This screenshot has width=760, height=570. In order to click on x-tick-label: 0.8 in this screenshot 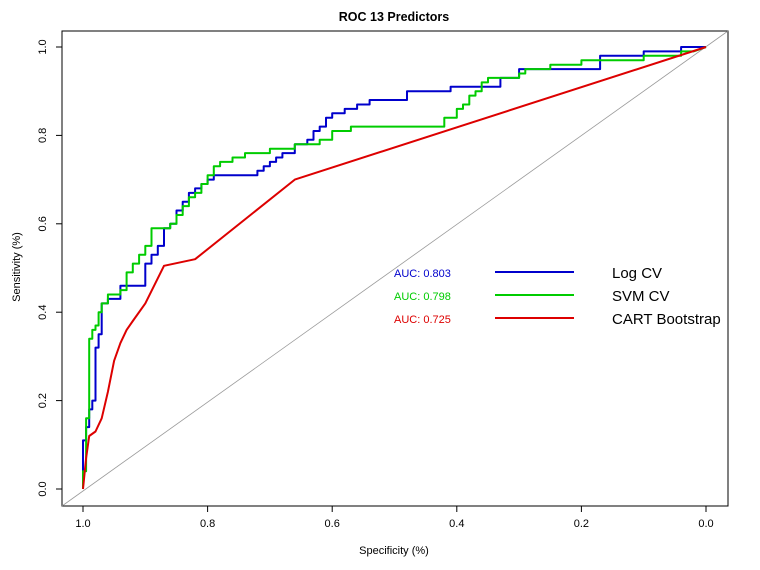, I will do `click(207, 524)`.